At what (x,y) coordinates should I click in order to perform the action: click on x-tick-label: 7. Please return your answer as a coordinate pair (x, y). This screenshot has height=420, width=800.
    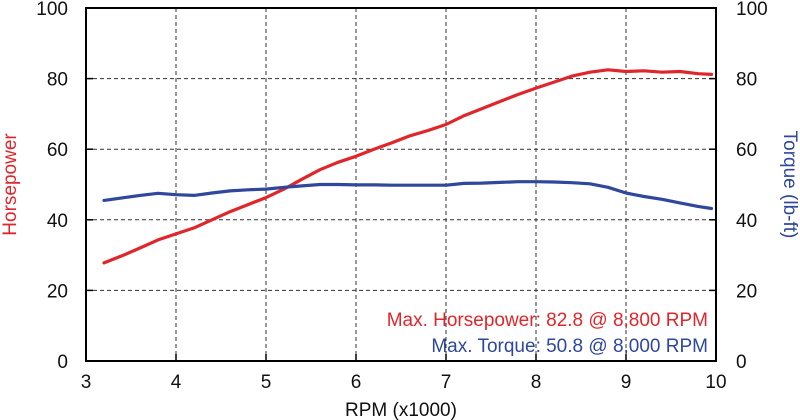
    Looking at the image, I should click on (446, 382).